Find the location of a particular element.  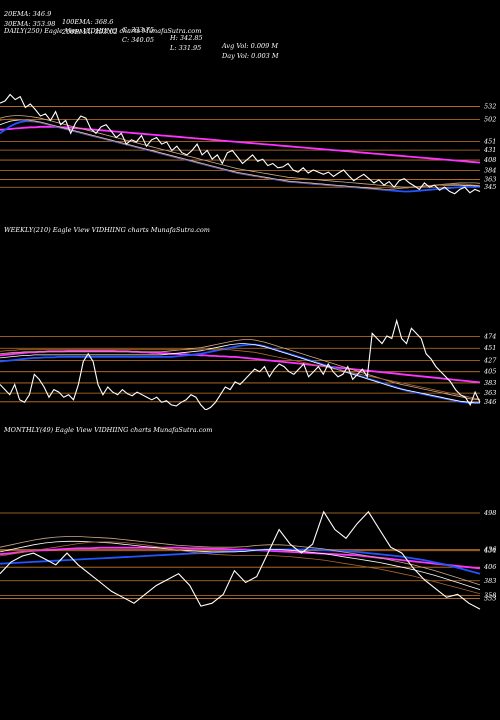

daily-tick-label: 363 is located at coordinates (490, 179).